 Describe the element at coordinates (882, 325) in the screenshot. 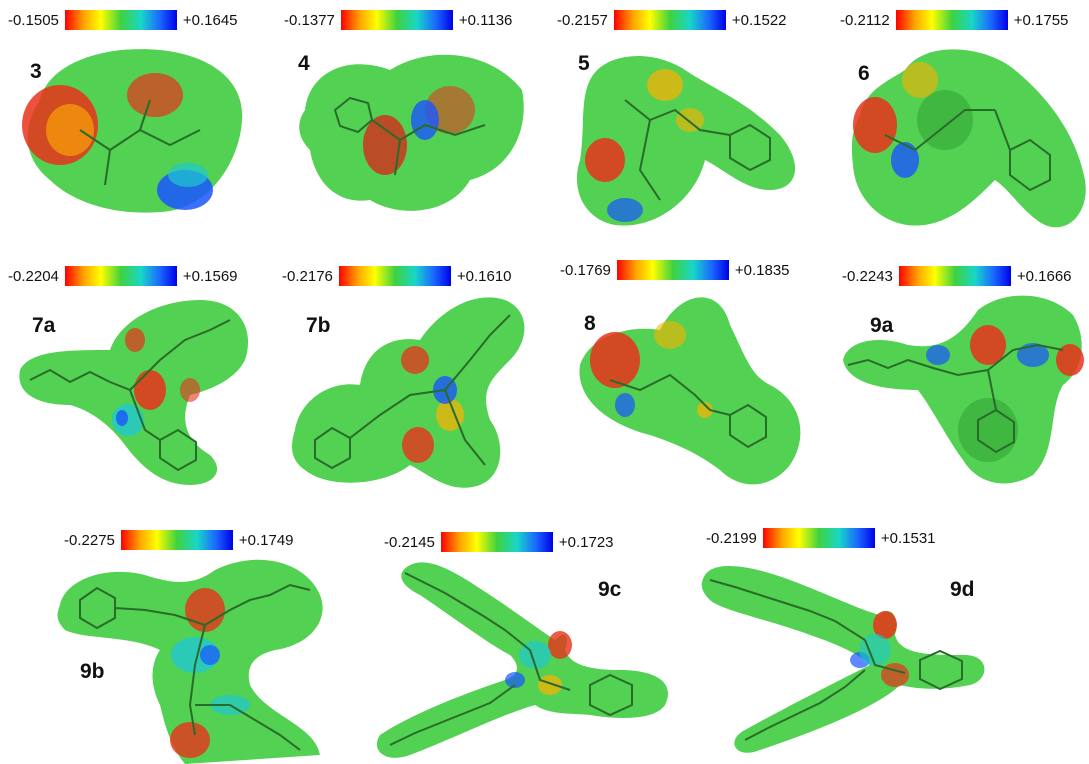

I see `compound-label-9a: 9a` at that location.